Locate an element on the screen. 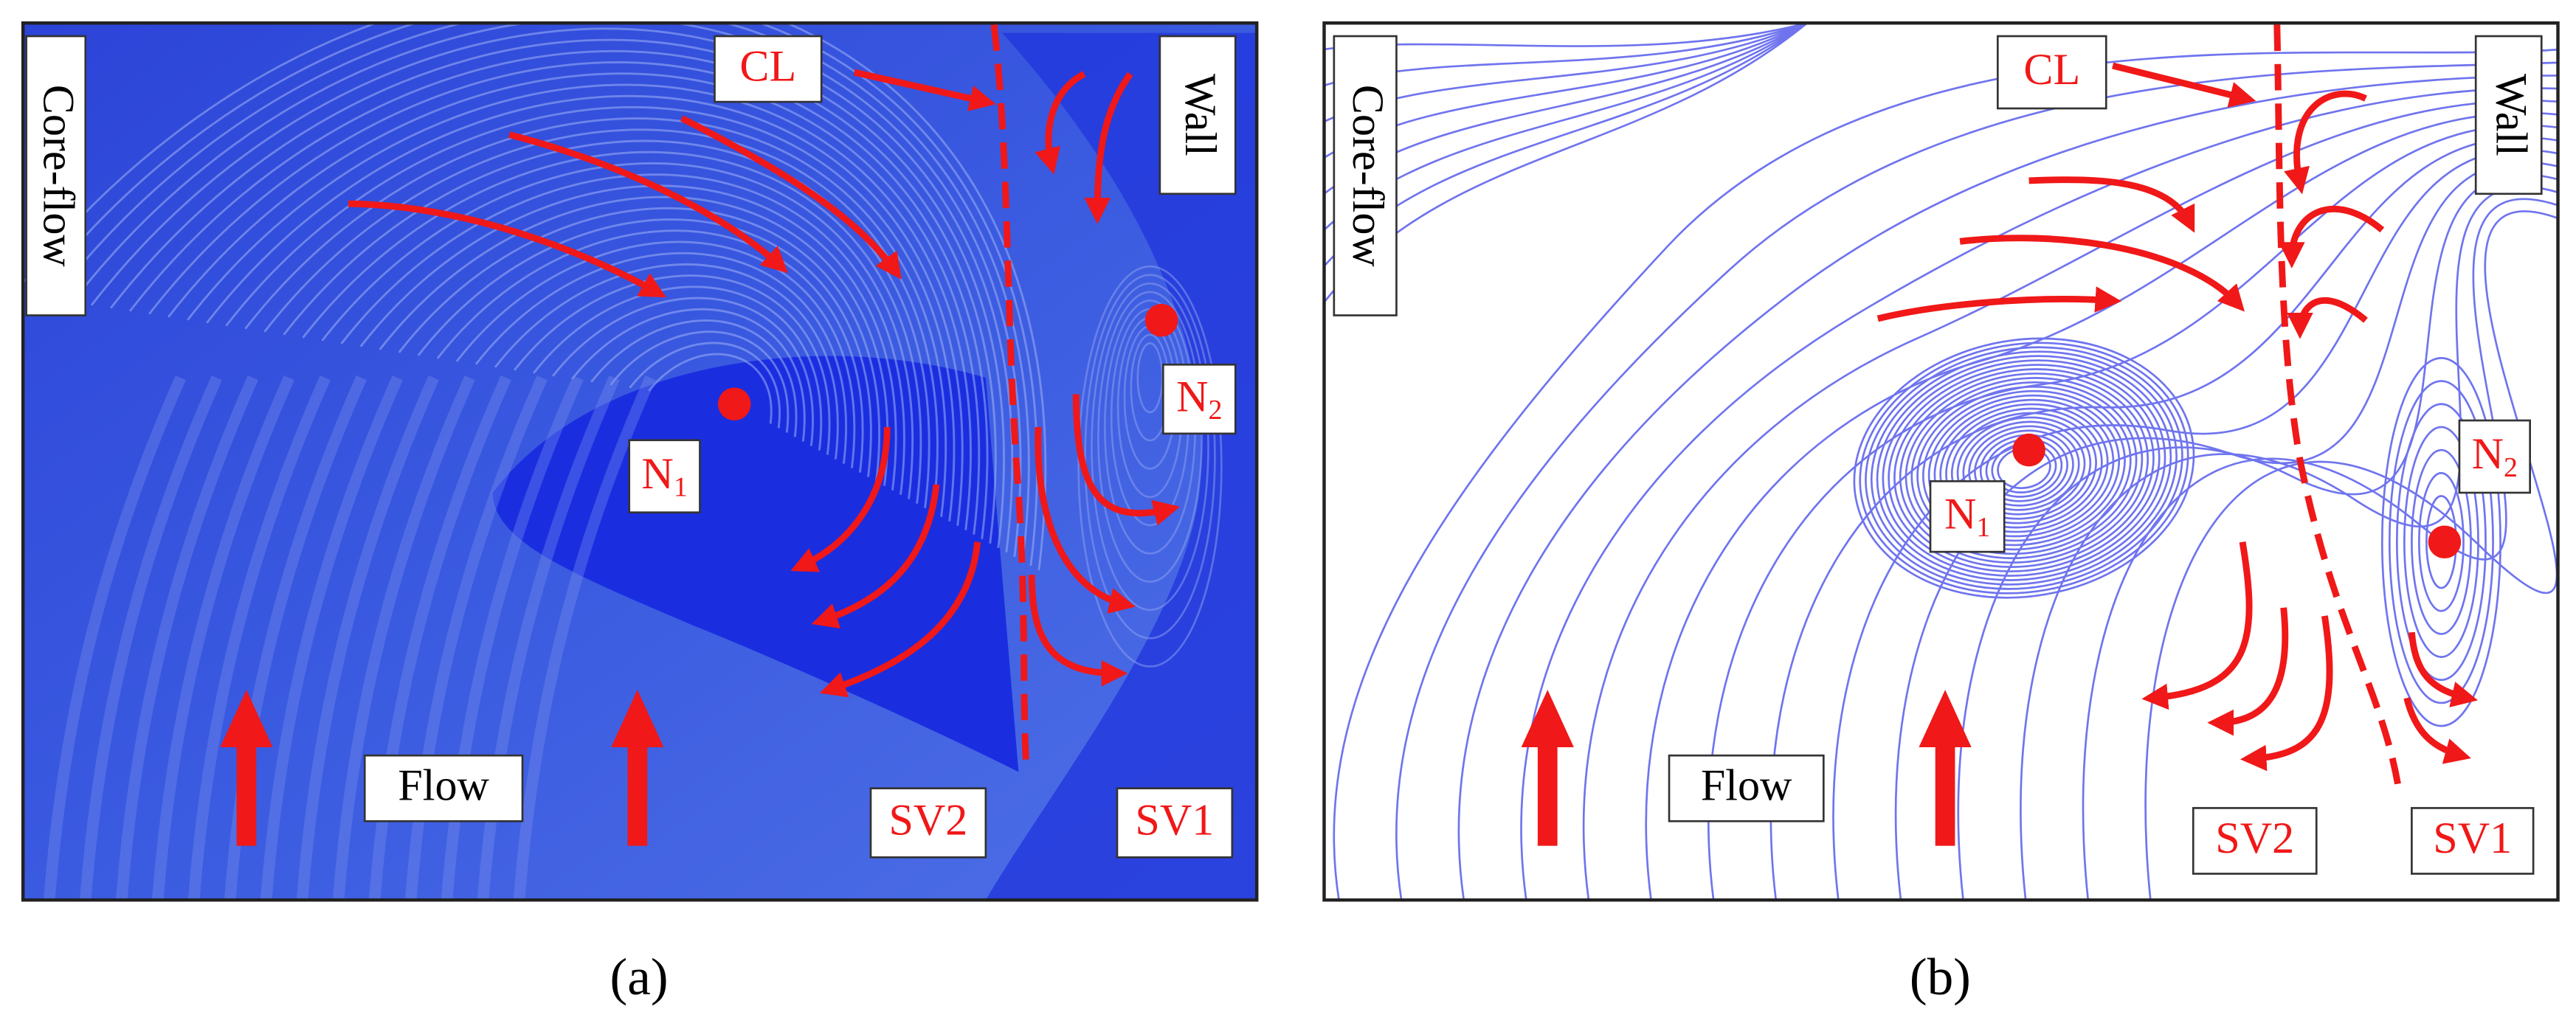 This screenshot has width=2576, height=1015. label-flow: Flow is located at coordinates (444, 786).